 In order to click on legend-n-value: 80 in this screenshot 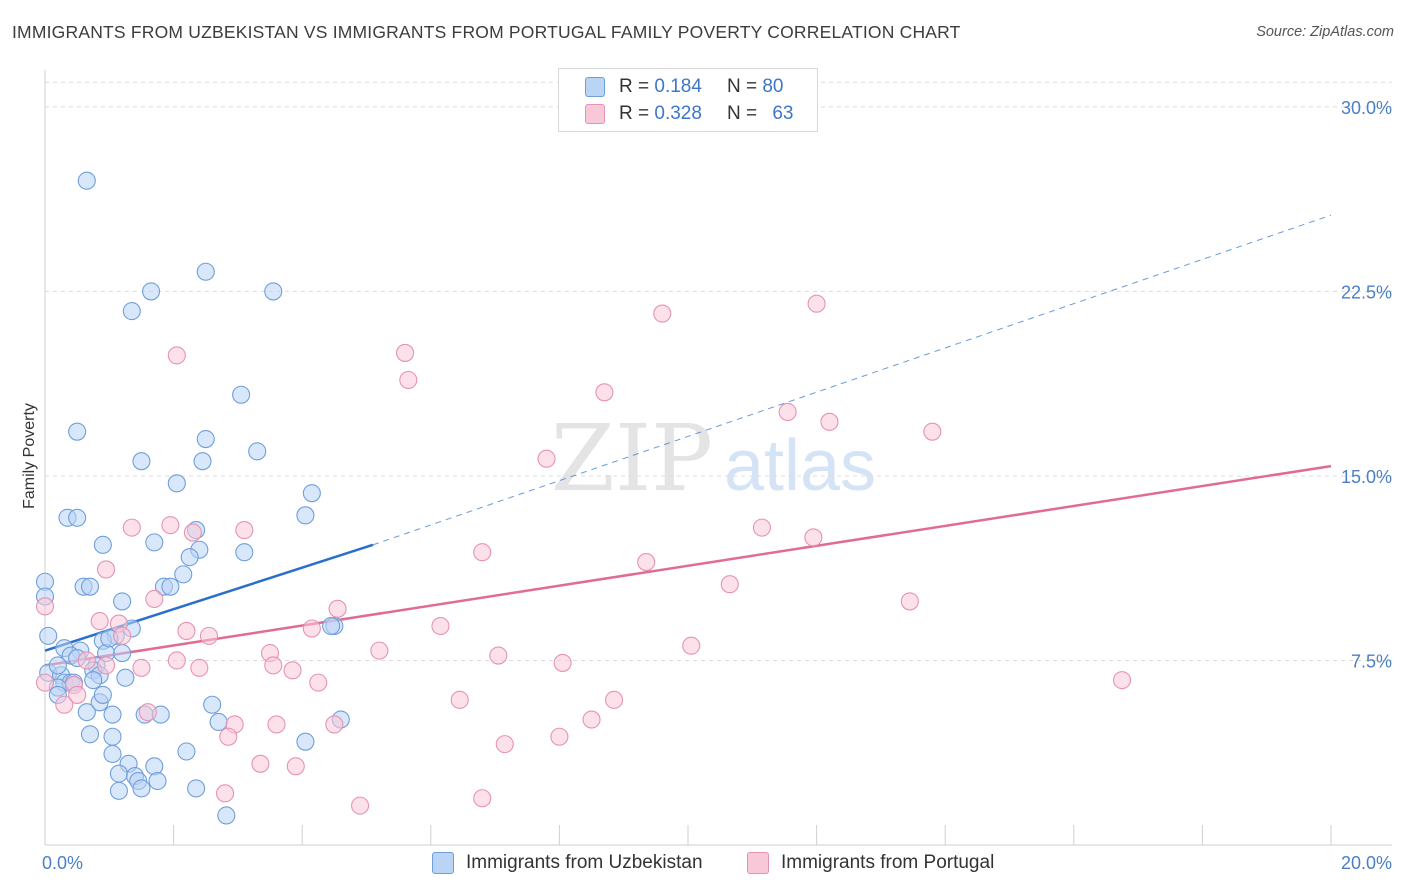, I will do `click(773, 86)`.